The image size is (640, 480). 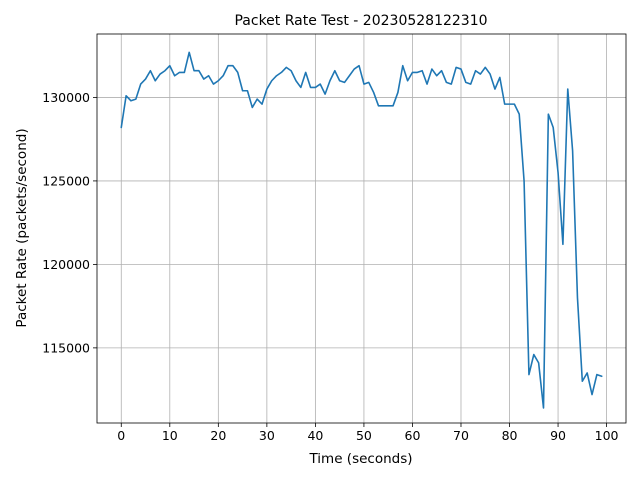 I want to click on x-tick-label: 60, so click(x=413, y=435).